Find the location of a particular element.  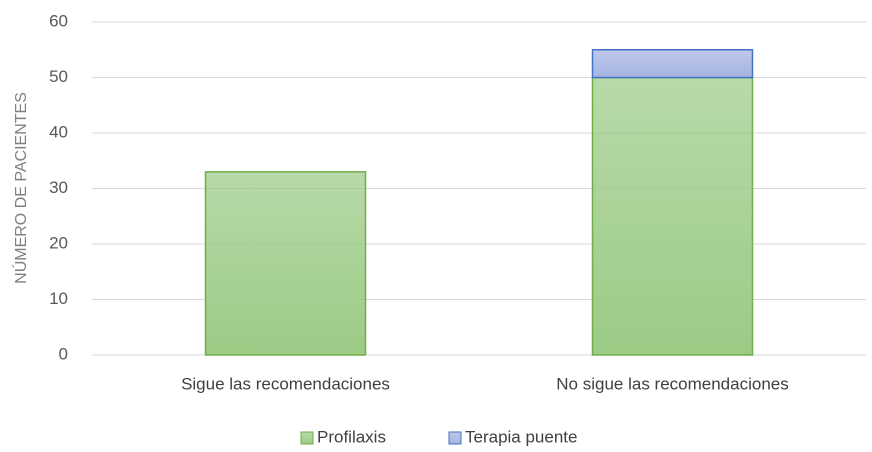

y-tick-label: 50 is located at coordinates (58, 76).